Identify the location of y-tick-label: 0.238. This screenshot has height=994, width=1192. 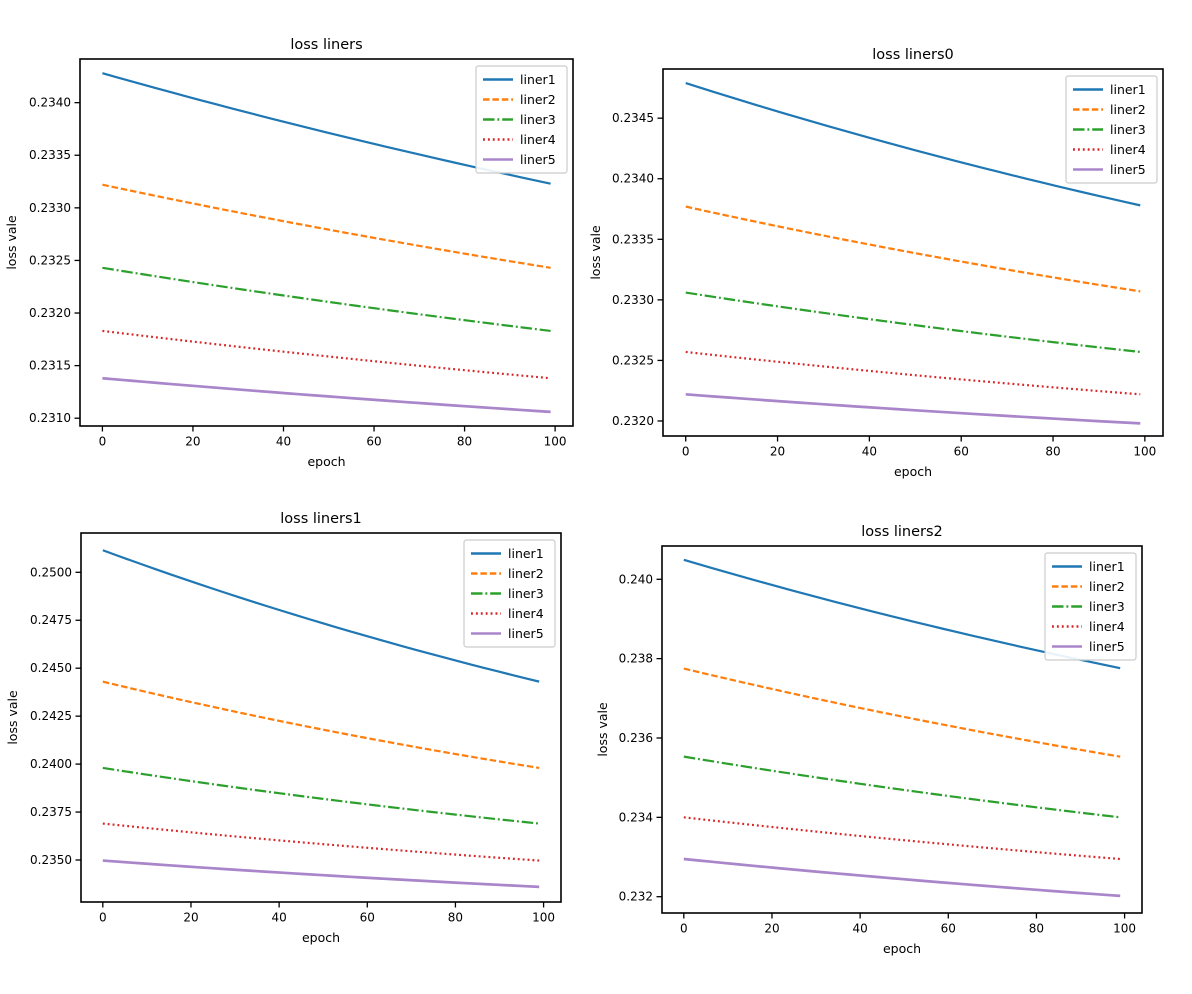
(636, 659).